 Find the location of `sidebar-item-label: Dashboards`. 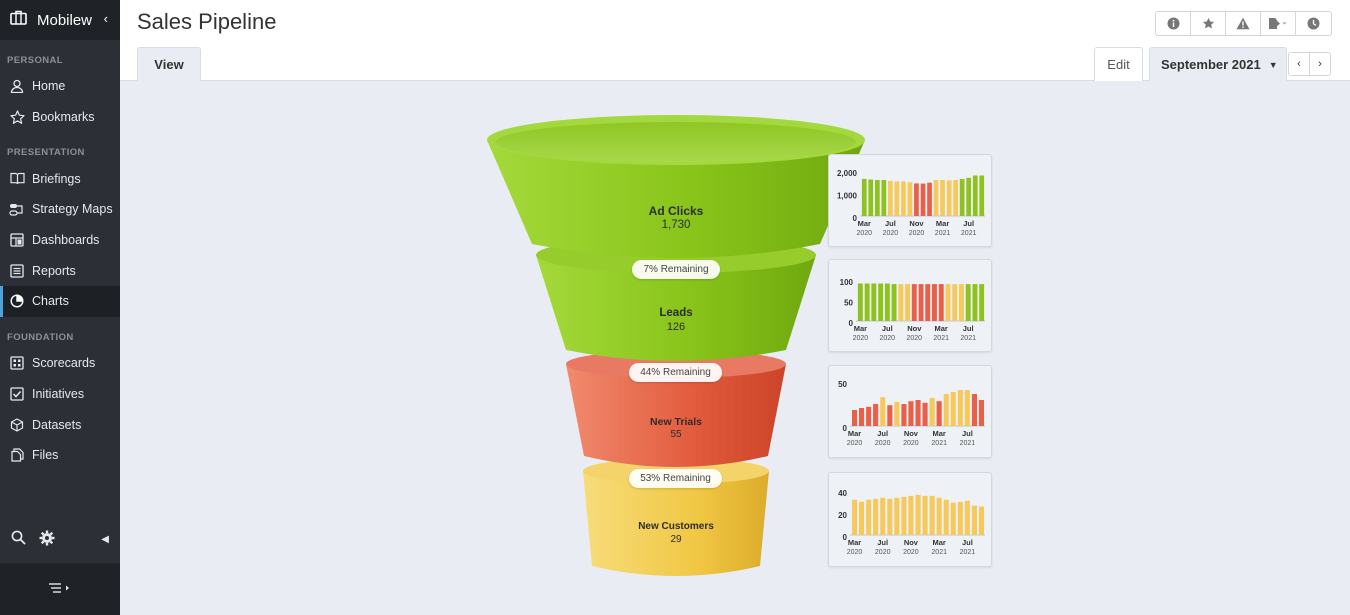

sidebar-item-label: Dashboards is located at coordinates (66, 240).